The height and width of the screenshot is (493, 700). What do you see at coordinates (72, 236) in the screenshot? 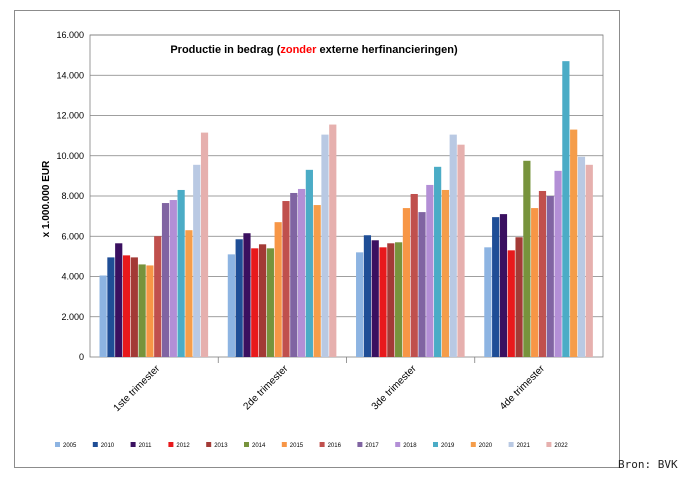
I see `y-tick-label: 6.000` at bounding box center [72, 236].